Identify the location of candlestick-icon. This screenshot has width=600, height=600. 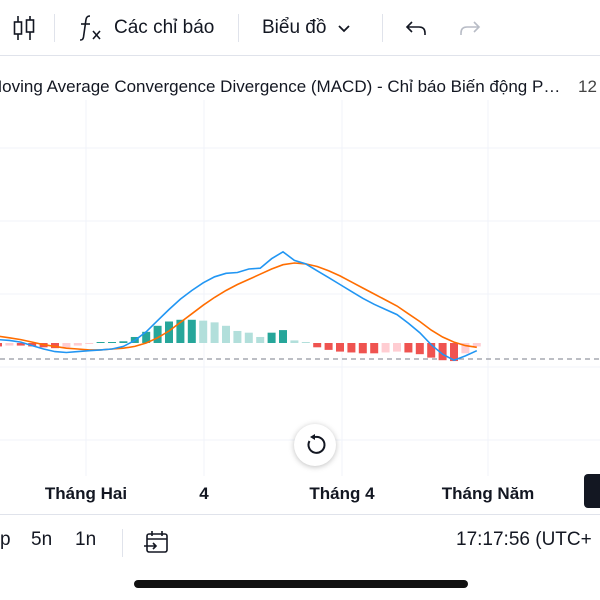
(24, 28).